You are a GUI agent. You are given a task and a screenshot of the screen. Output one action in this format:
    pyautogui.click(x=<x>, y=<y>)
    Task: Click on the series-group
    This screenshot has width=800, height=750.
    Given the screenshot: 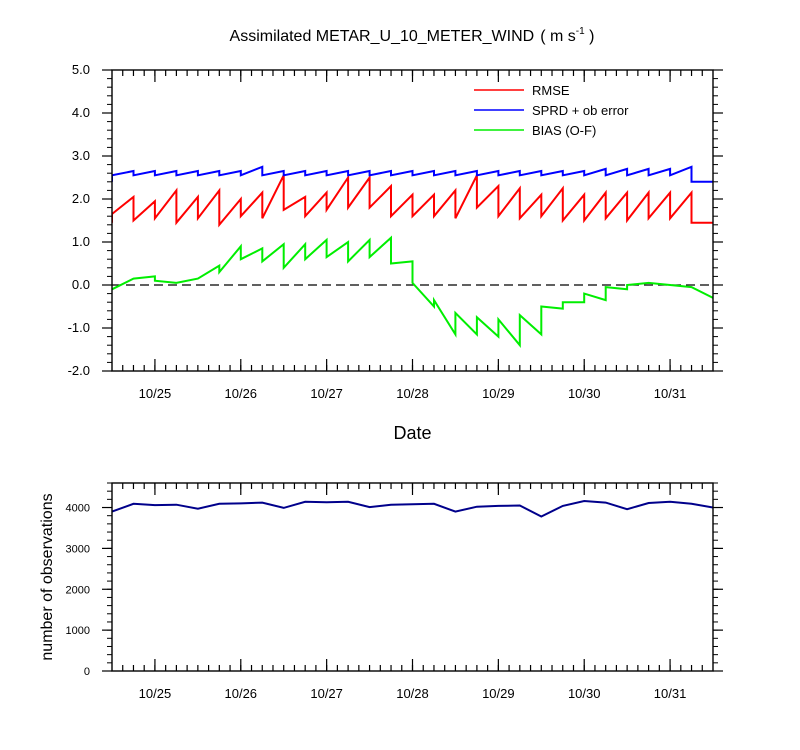 What is the action you would take?
    pyautogui.click(x=412, y=508)
    